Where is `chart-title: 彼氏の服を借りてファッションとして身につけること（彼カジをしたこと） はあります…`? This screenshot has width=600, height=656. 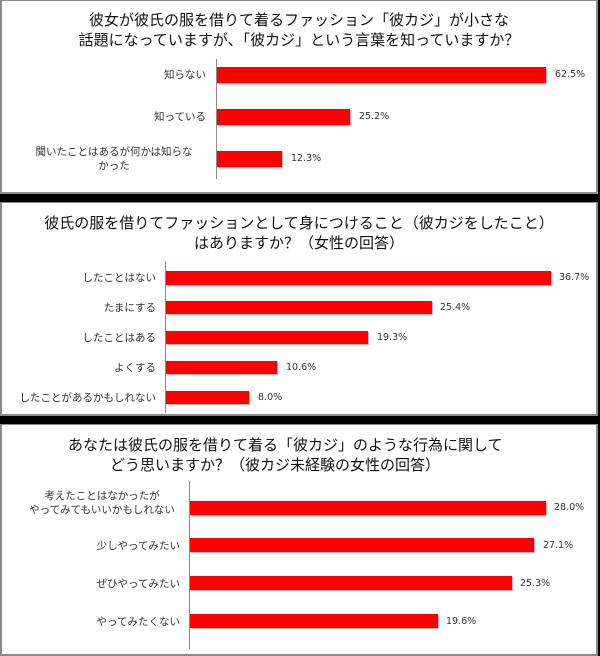 chart-title: 彼氏の服を借りてファッションとして身につけること（彼カジをしたこと） はあります… is located at coordinates (299, 233).